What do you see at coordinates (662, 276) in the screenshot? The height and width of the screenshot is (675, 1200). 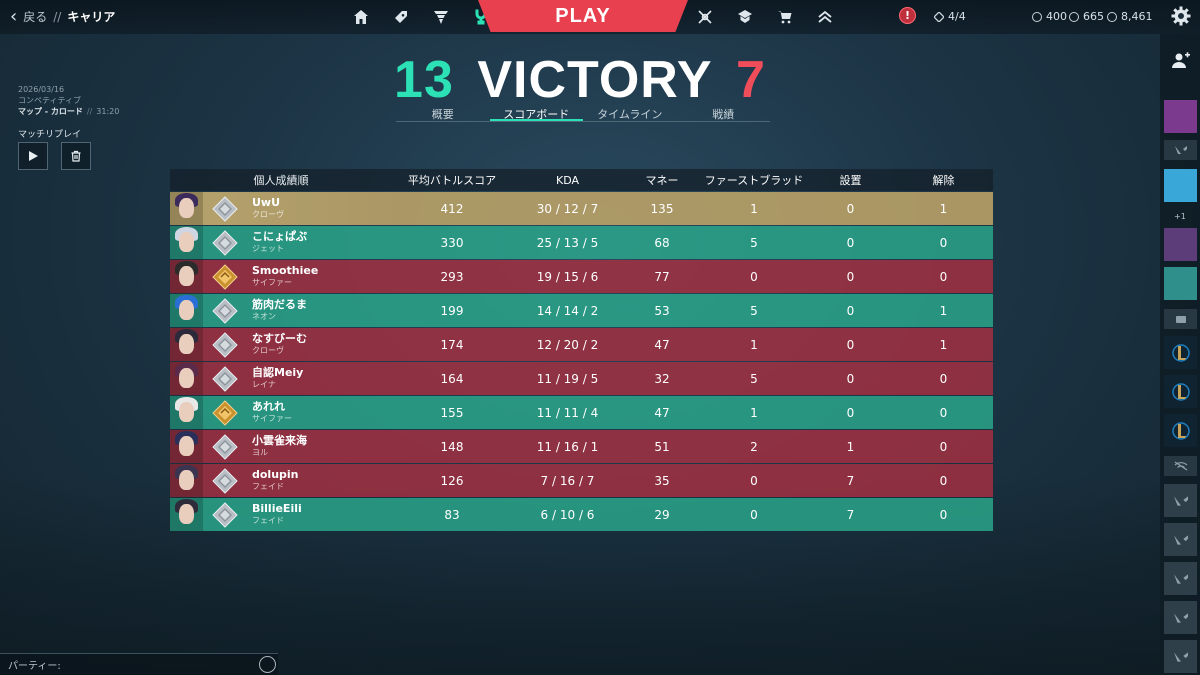 I see `money-value: 77` at bounding box center [662, 276].